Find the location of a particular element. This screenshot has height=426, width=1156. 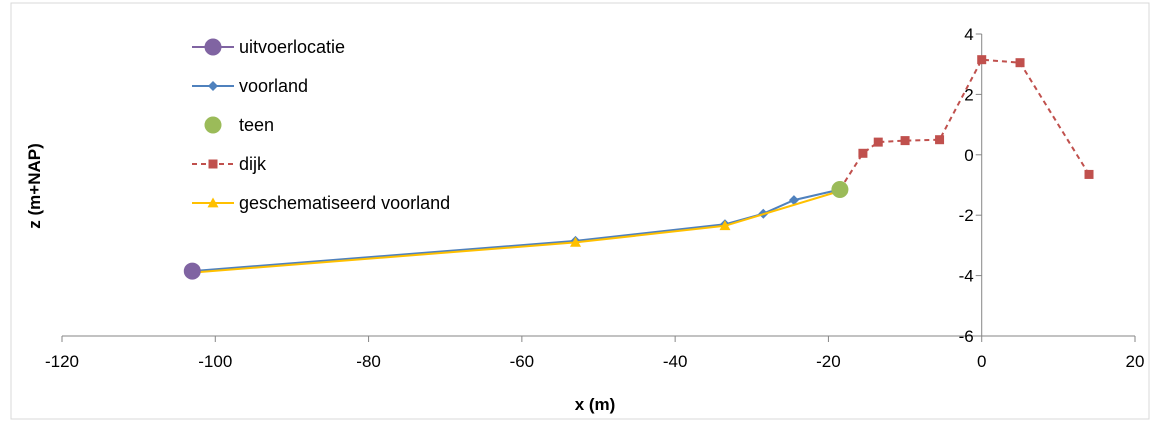

legend-item-voorland: voorland is located at coordinates (250, 86).